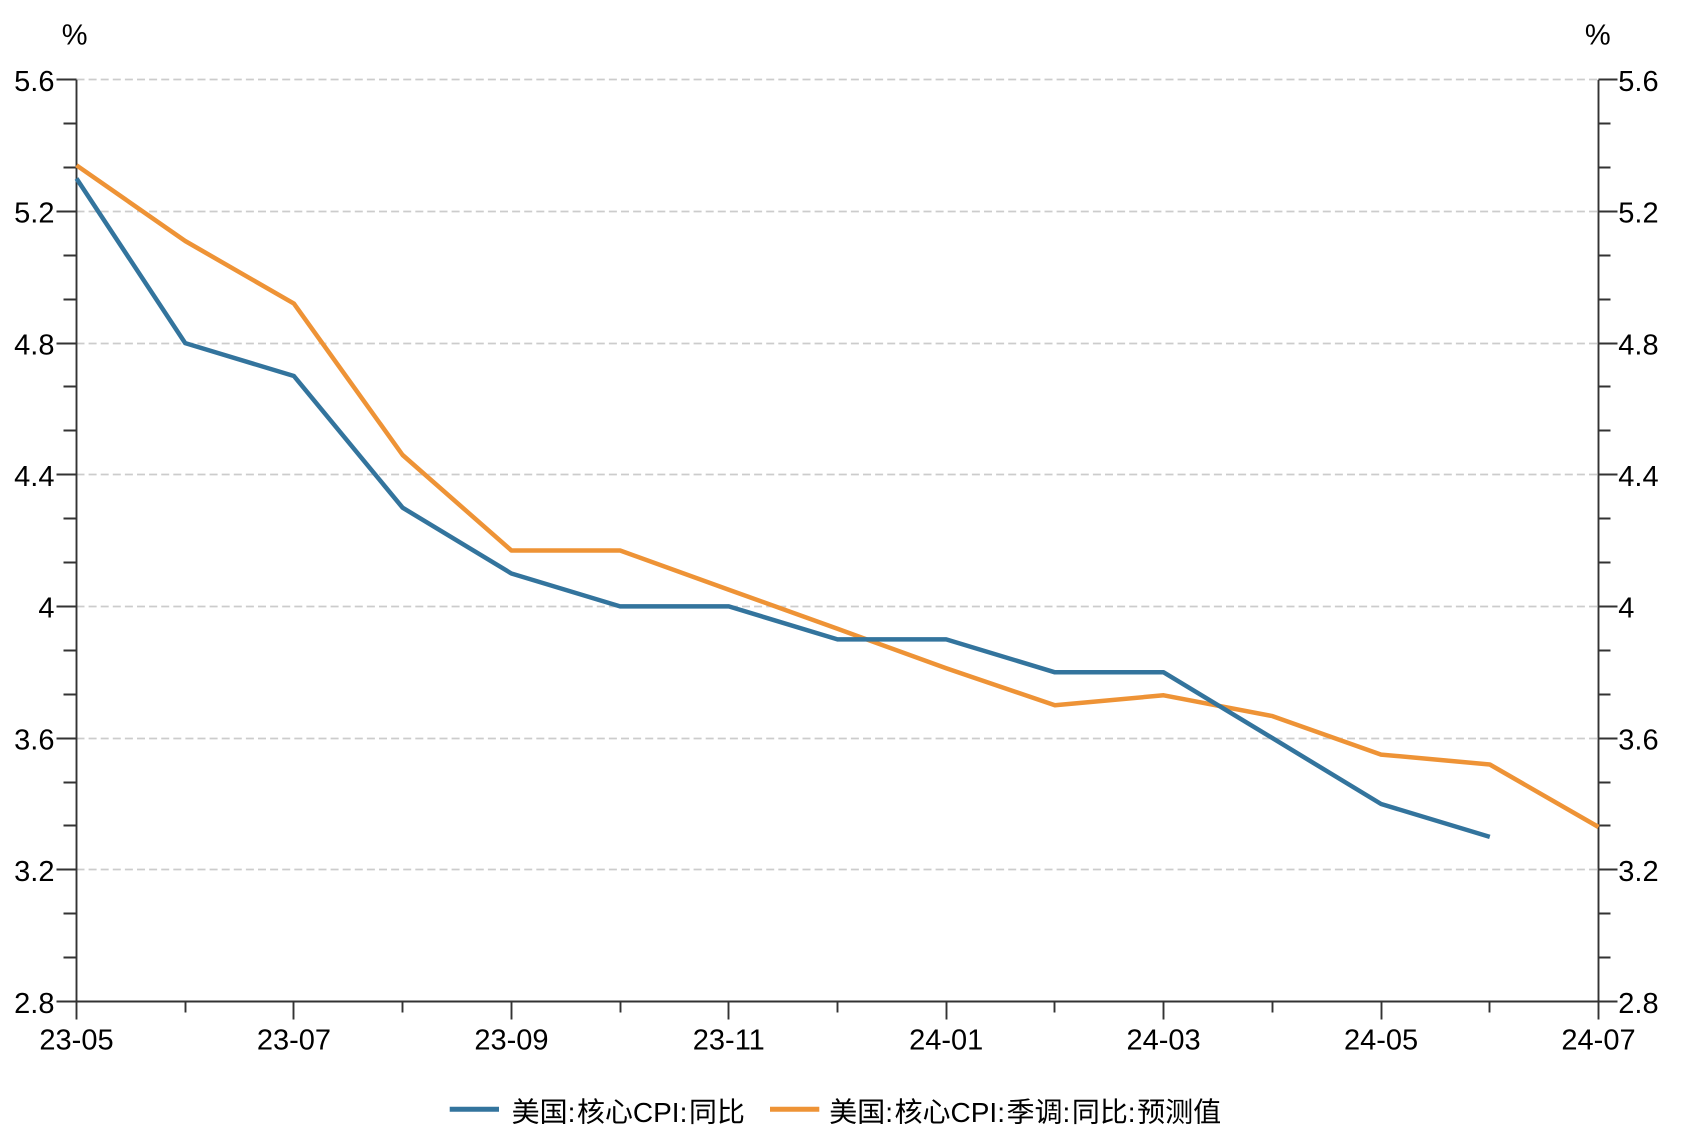 The width and height of the screenshot is (1684, 1140). I want to click on svg-text: 24-01, so click(946, 1041).